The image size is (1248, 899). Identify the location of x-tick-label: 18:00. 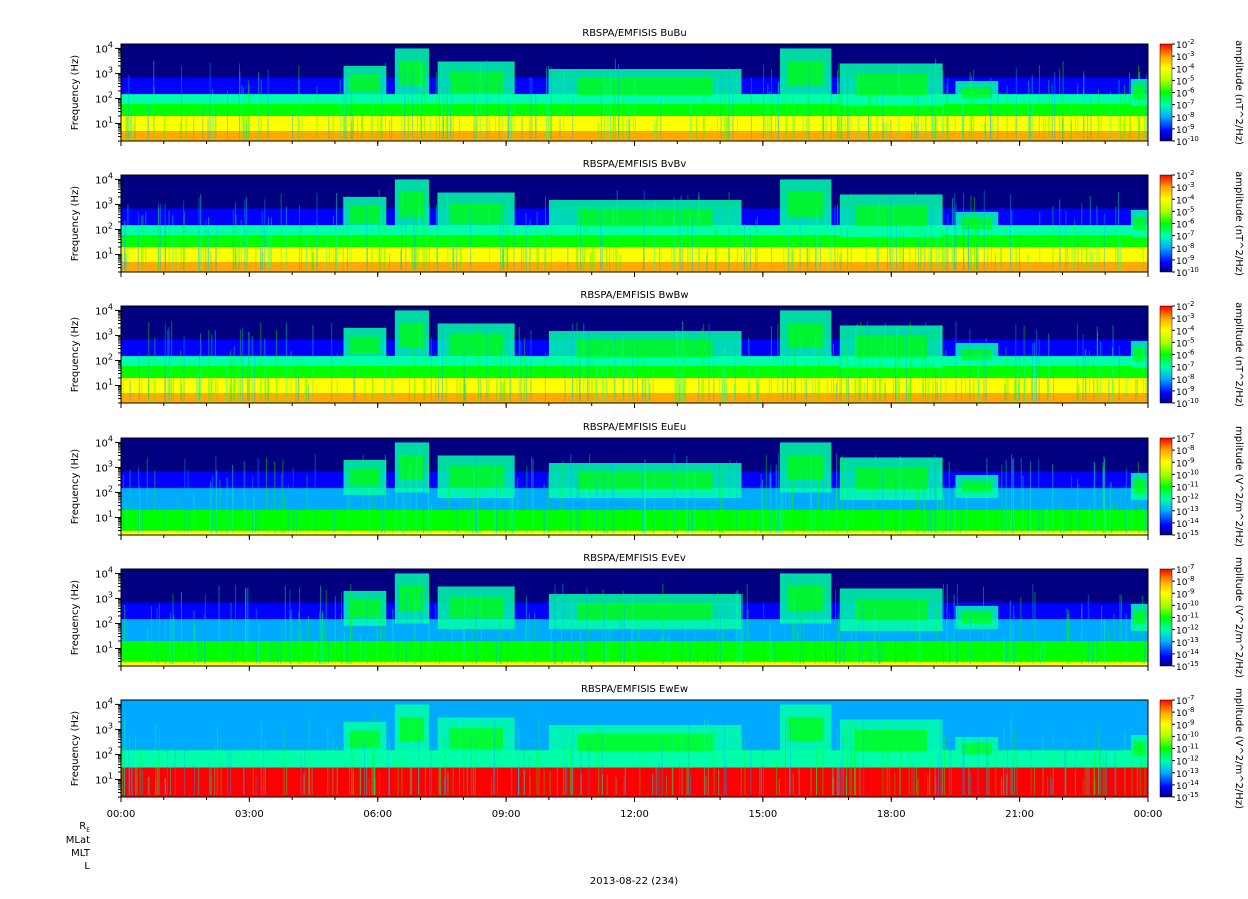
(891, 814).